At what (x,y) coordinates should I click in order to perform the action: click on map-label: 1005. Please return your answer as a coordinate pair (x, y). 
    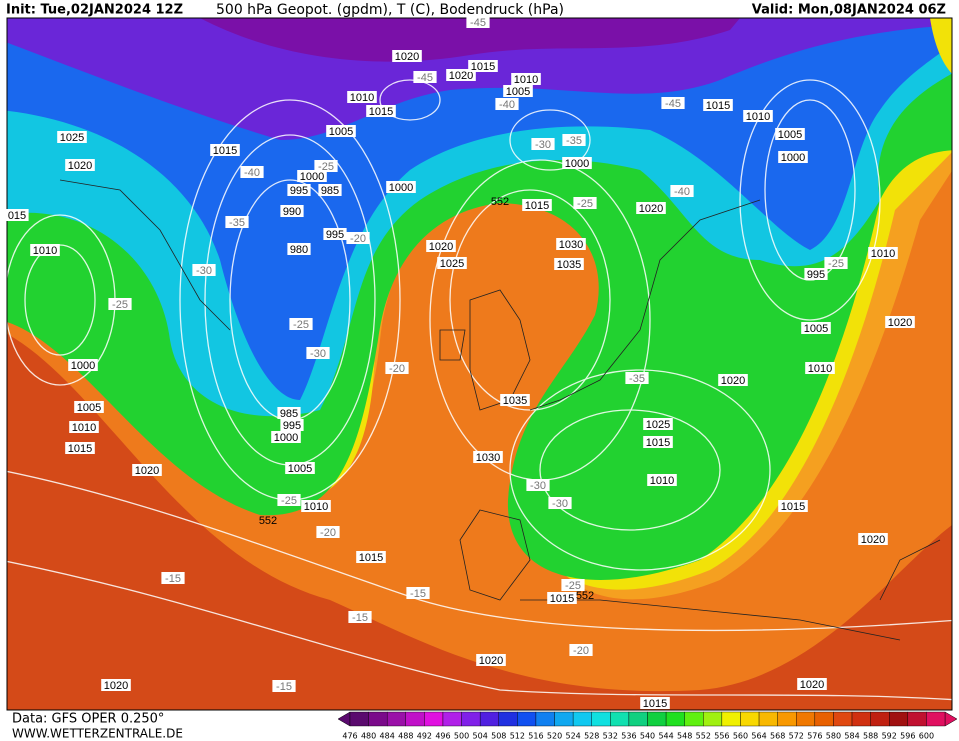
    Looking at the image, I should click on (89, 408).